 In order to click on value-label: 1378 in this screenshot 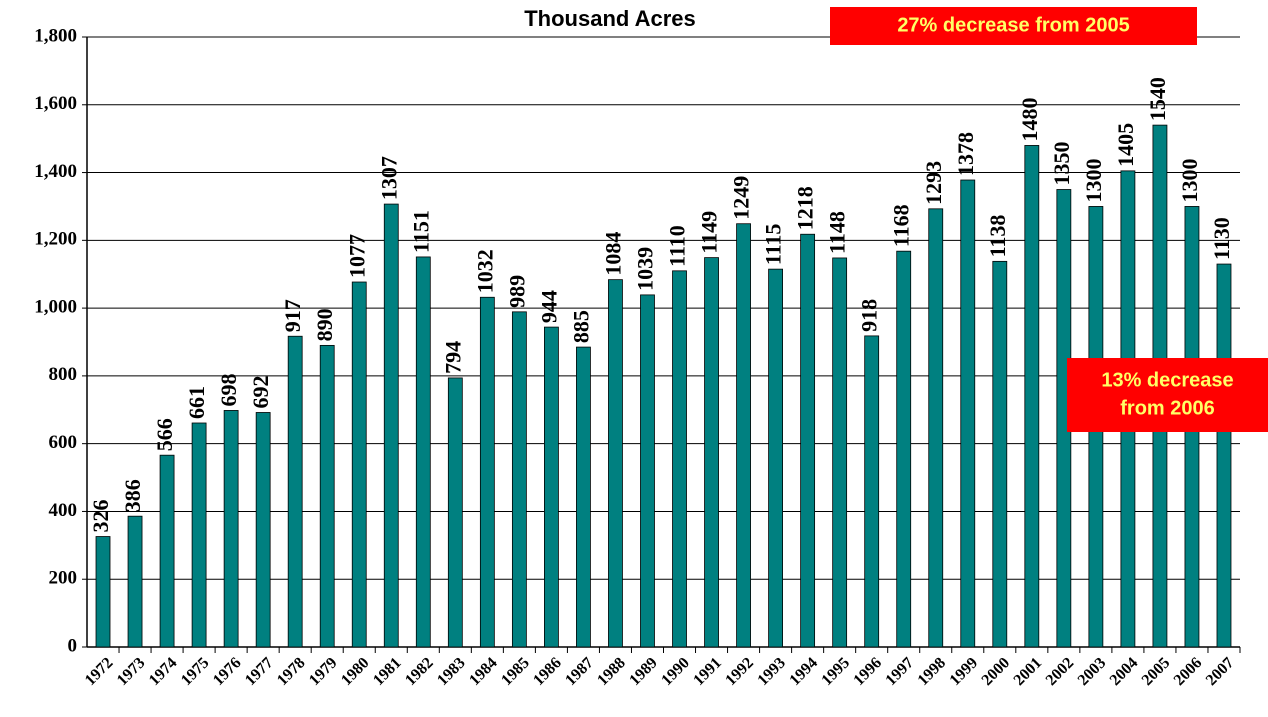, I will do `click(965, 154)`.